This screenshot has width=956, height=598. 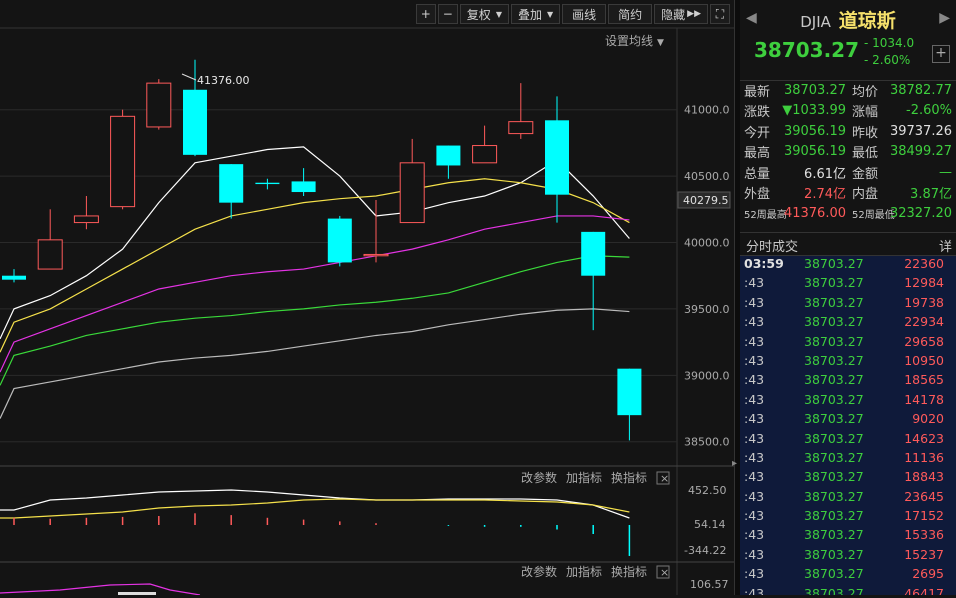 I want to click on tick-volume: 19738, so click(x=924, y=302).